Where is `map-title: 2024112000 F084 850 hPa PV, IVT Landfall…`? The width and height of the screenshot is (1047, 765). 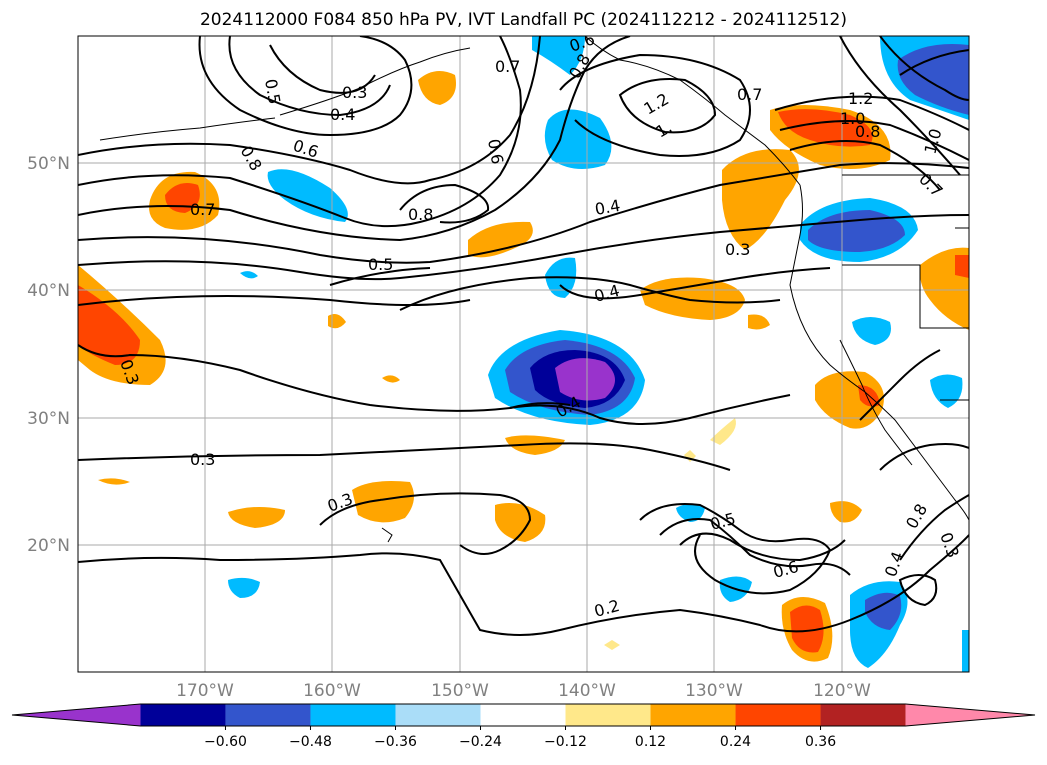 map-title: 2024112000 F084 850 hPa PV, IVT Landfall… is located at coordinates (523, 20).